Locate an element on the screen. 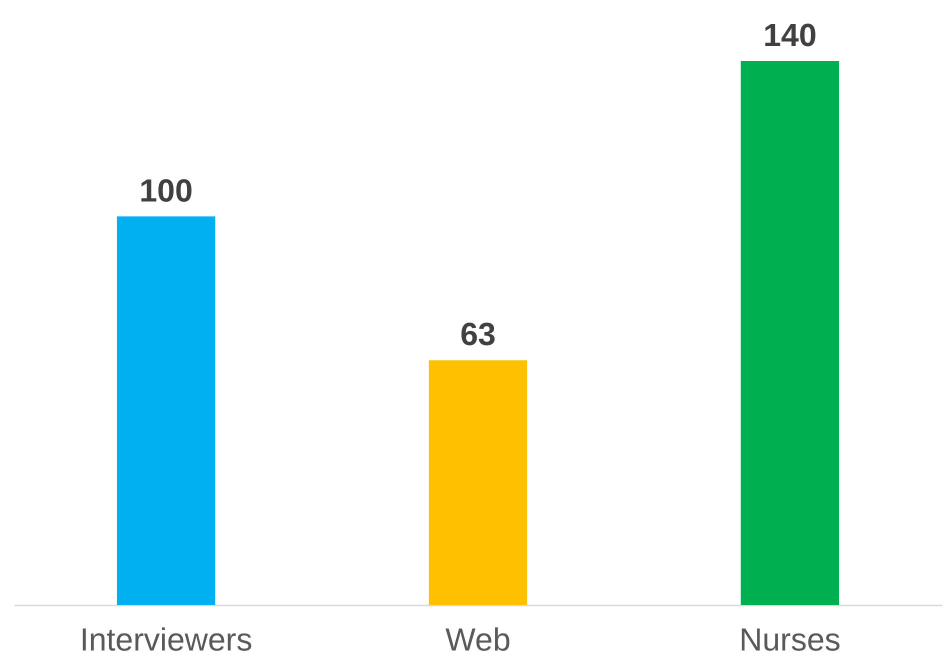  x-tick-label: Nurses is located at coordinates (790, 640).